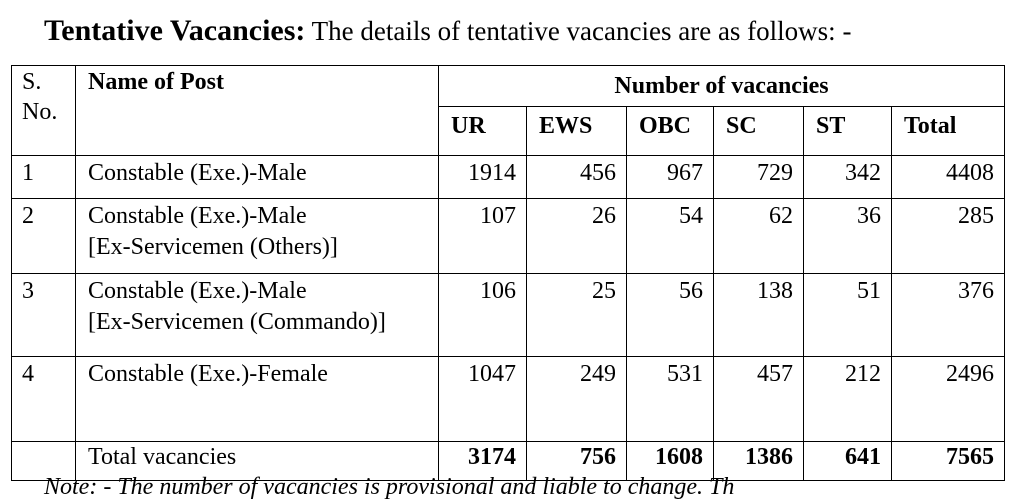 The image size is (1015, 501). What do you see at coordinates (670, 399) in the screenshot?
I see `cell-obc: 531` at bounding box center [670, 399].